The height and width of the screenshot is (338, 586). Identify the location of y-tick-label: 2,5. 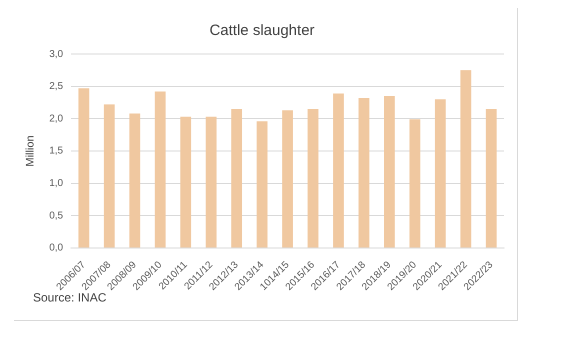
(56, 86).